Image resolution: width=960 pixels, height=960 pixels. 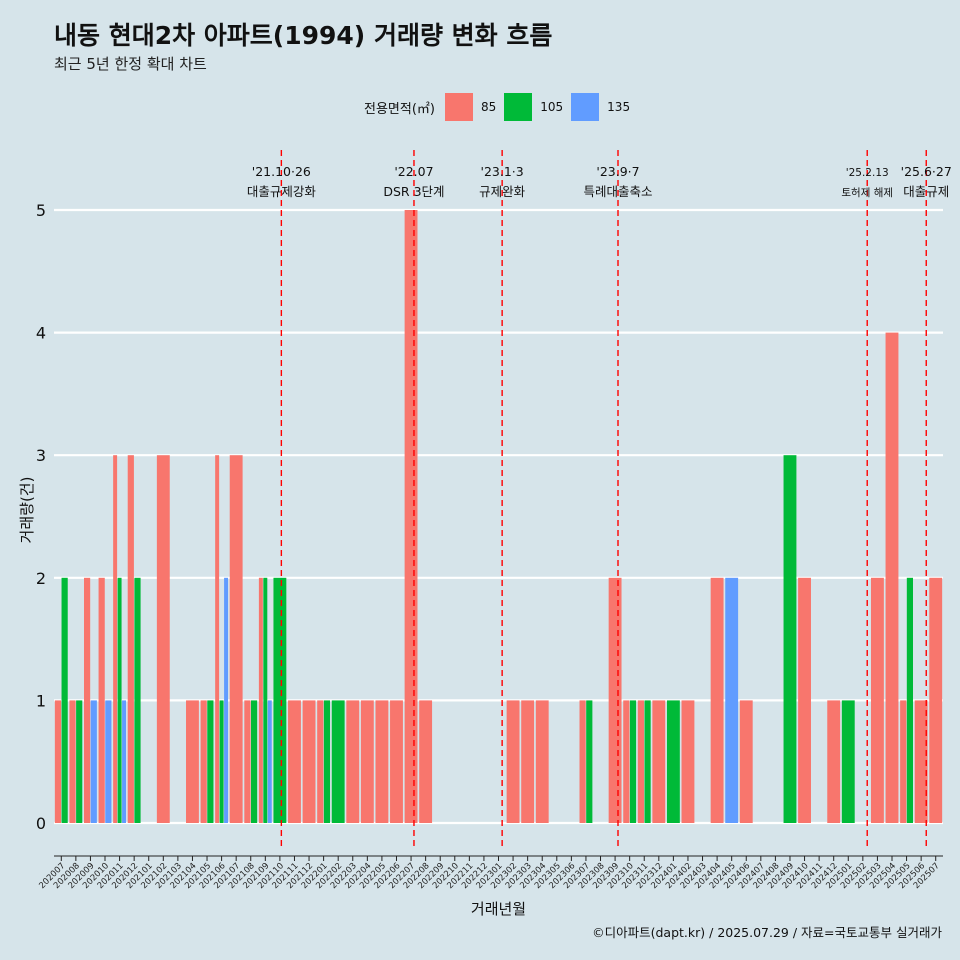 What do you see at coordinates (41, 700) in the screenshot?
I see `y-tick-label: 1` at bounding box center [41, 700].